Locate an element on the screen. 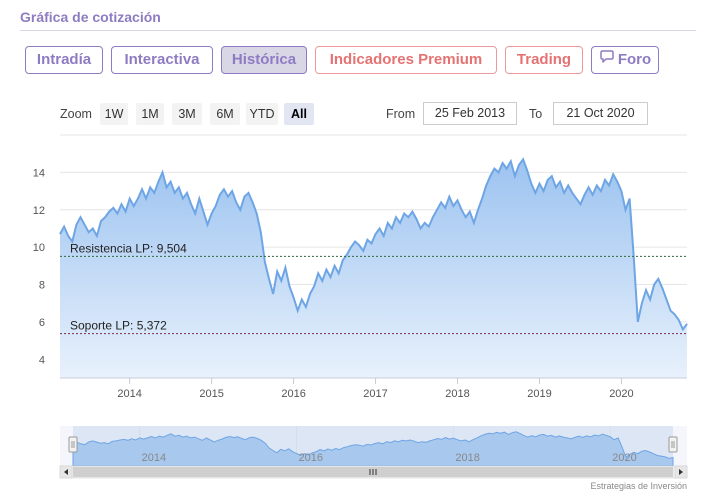  scrollbar is located at coordinates (373, 472).